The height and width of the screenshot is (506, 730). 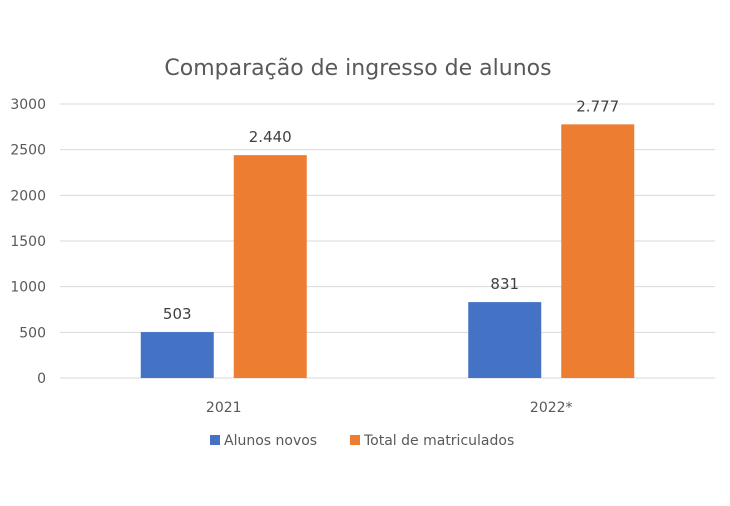 I want to click on data-label: 503, so click(x=177, y=314).